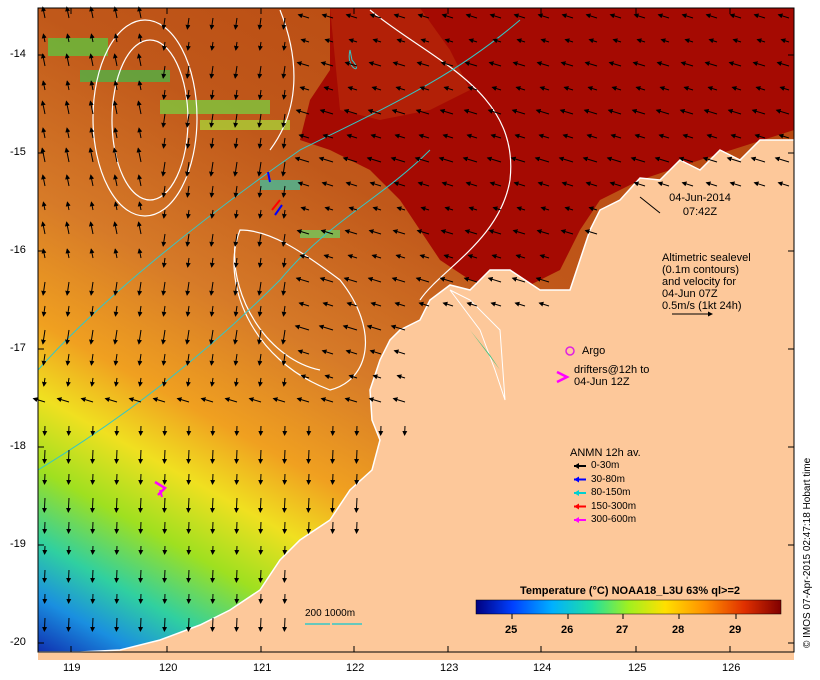 The height and width of the screenshot is (680, 820). I want to click on colorbar-tick-label: 29, so click(735, 630).